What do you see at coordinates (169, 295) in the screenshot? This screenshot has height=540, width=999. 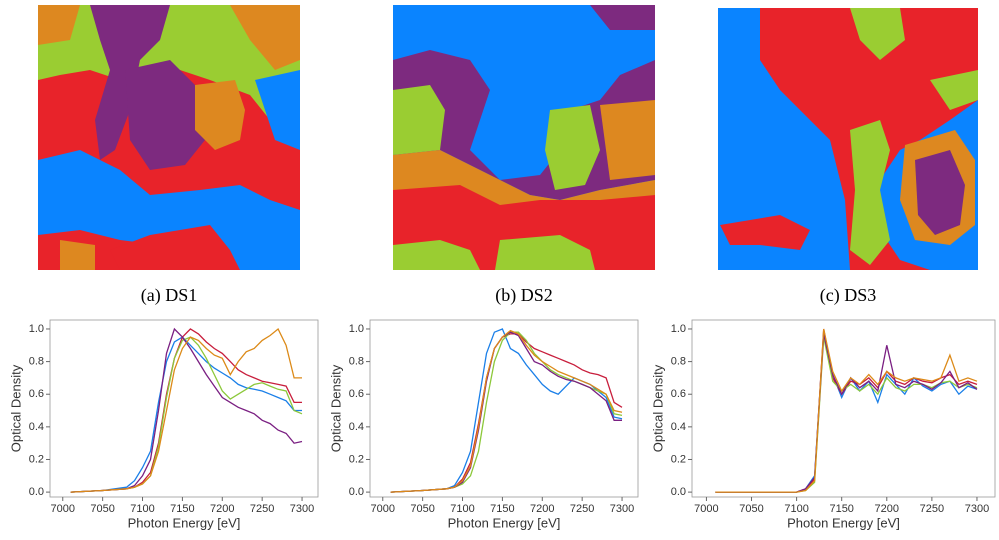 I see `caption: (a) DS1` at bounding box center [169, 295].